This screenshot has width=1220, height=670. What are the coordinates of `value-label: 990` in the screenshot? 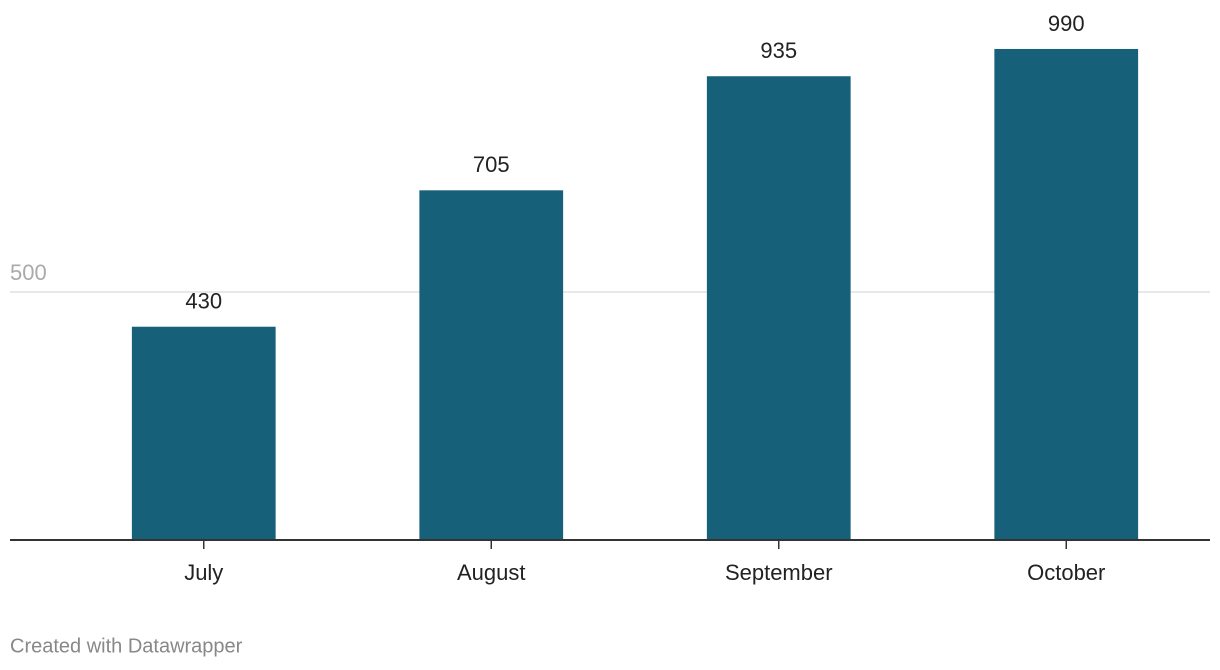 It's located at (1066, 23).